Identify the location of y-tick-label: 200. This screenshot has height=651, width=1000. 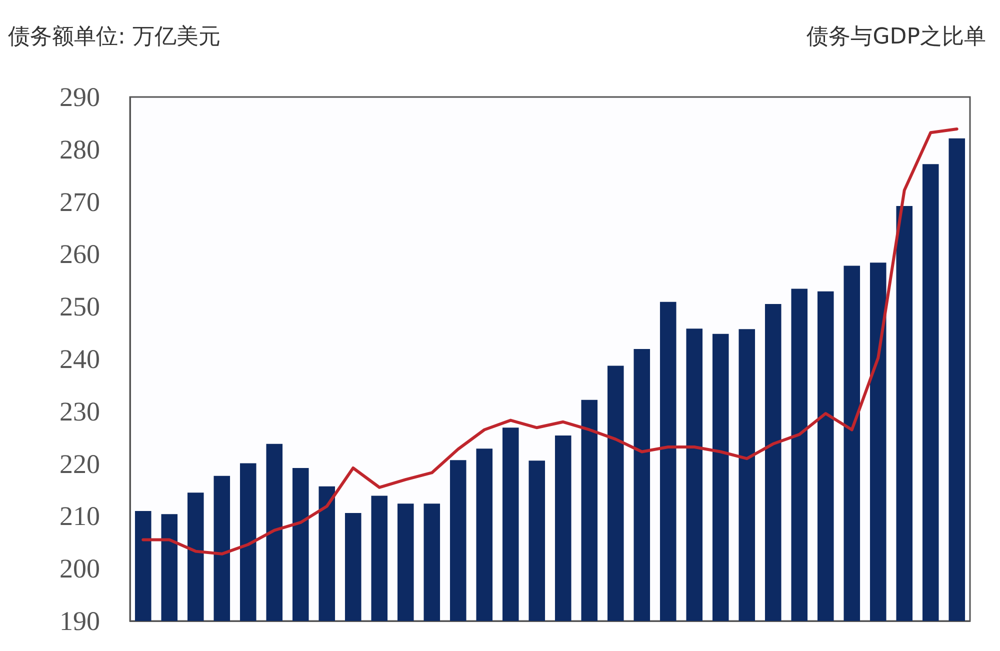
(80, 569).